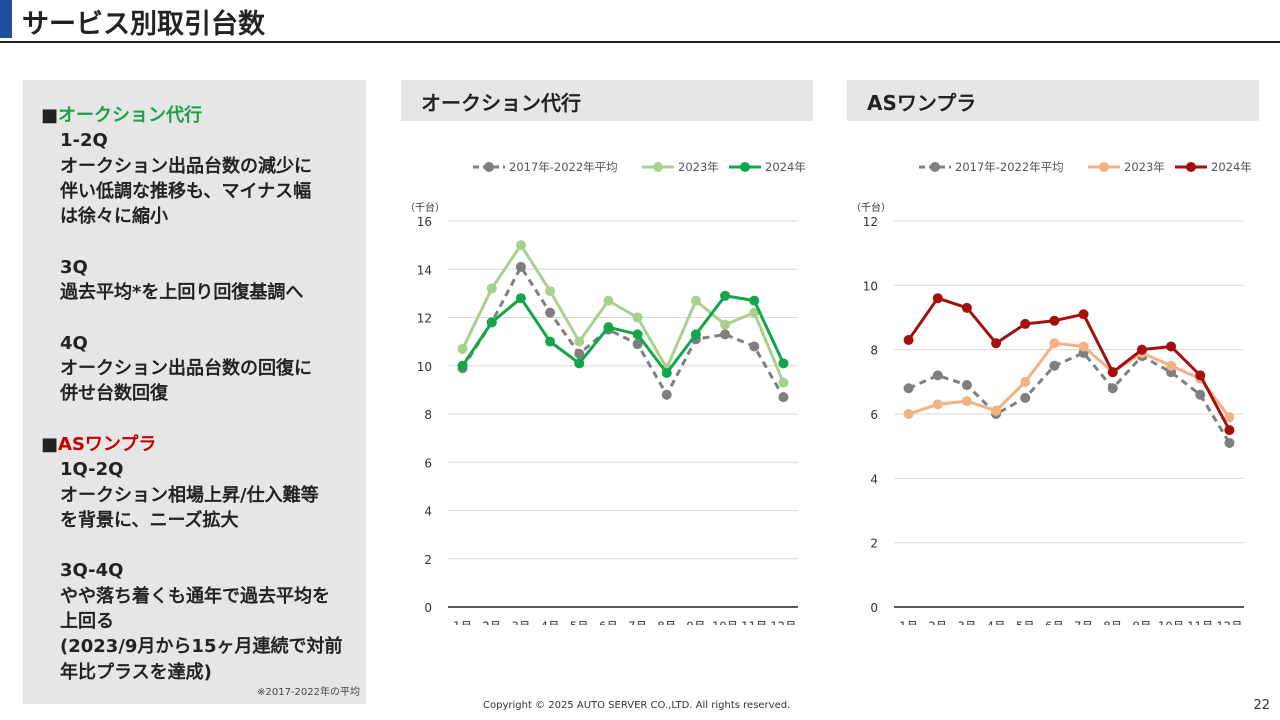 The image size is (1280, 720). Describe the element at coordinates (74, 343) in the screenshot. I see `summary-line: 4Q` at that location.